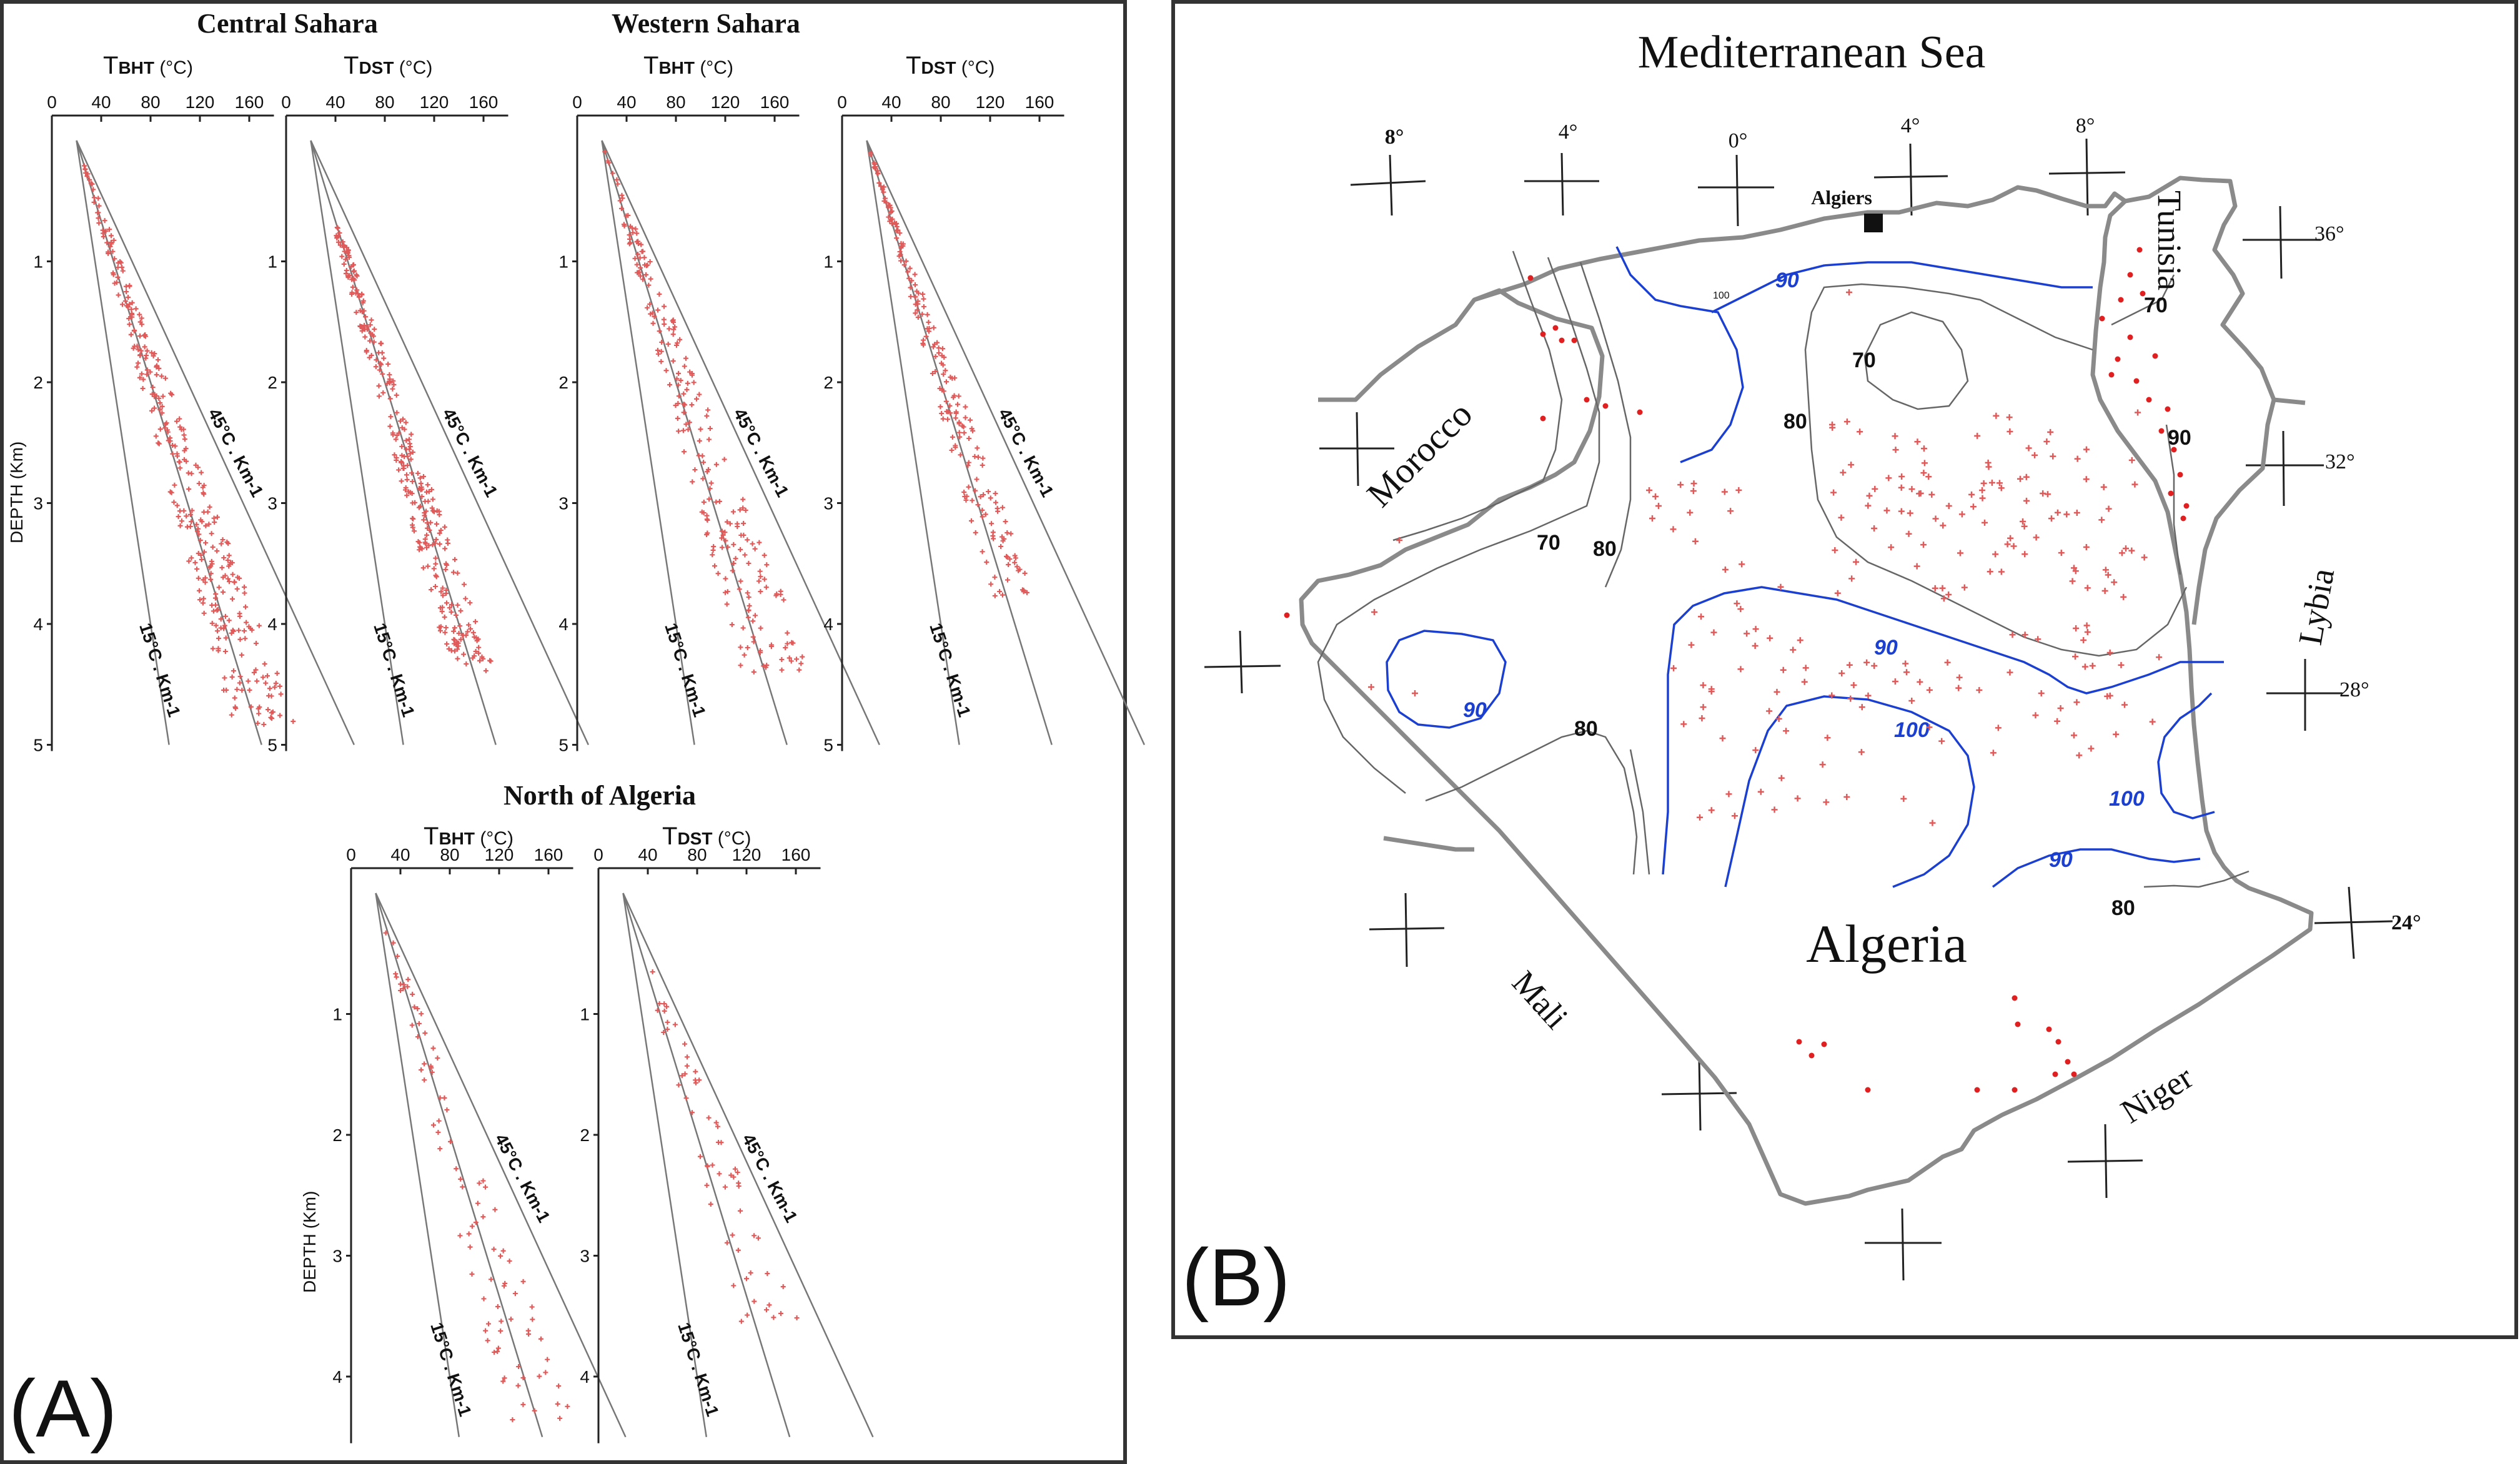 The height and width of the screenshot is (1464, 2520). What do you see at coordinates (1586, 729) in the screenshot?
I see `isotherm-label: 80` at bounding box center [1586, 729].